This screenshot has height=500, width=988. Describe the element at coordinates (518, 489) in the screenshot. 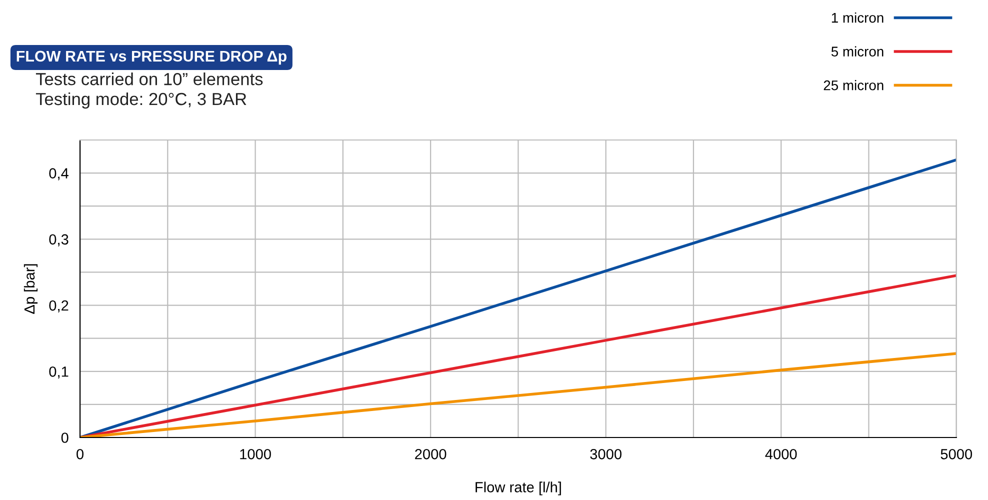

I see `x-axis-title: Flow rate [l/h]` at that location.